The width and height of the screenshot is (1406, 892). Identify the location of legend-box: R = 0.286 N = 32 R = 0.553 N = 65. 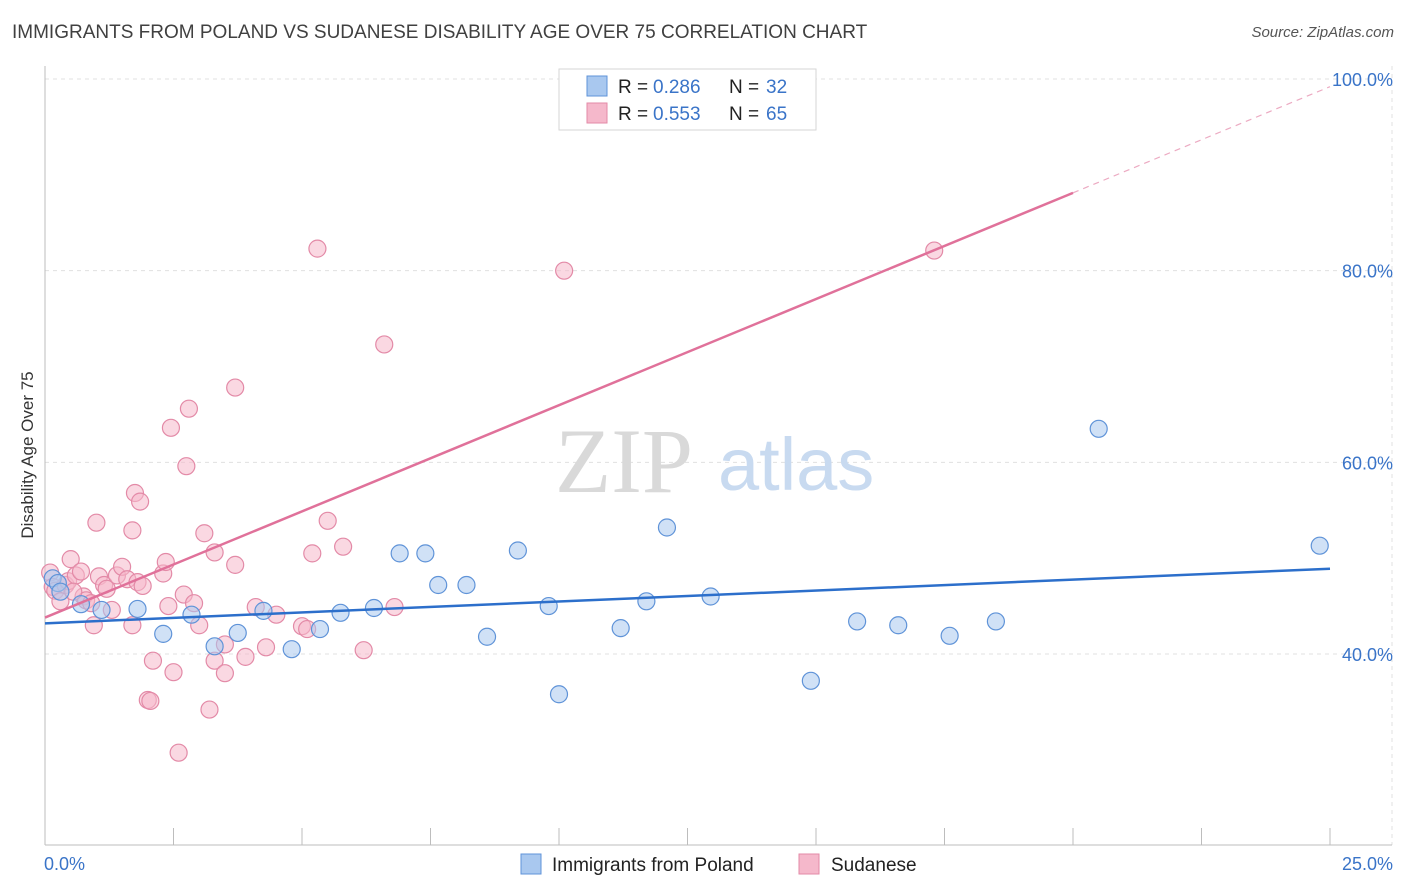
(687, 99).